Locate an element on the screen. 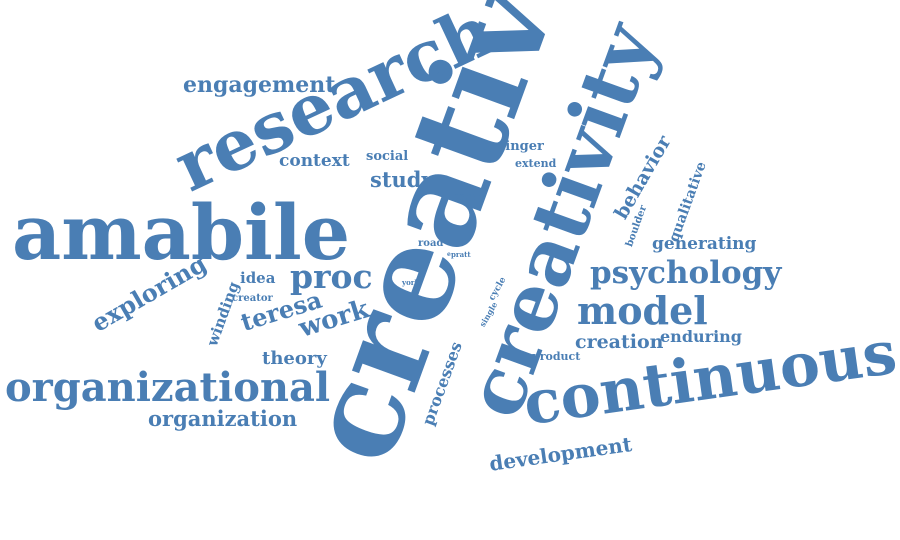 This screenshot has width=900, height=540. word-study: study is located at coordinates (402, 180).